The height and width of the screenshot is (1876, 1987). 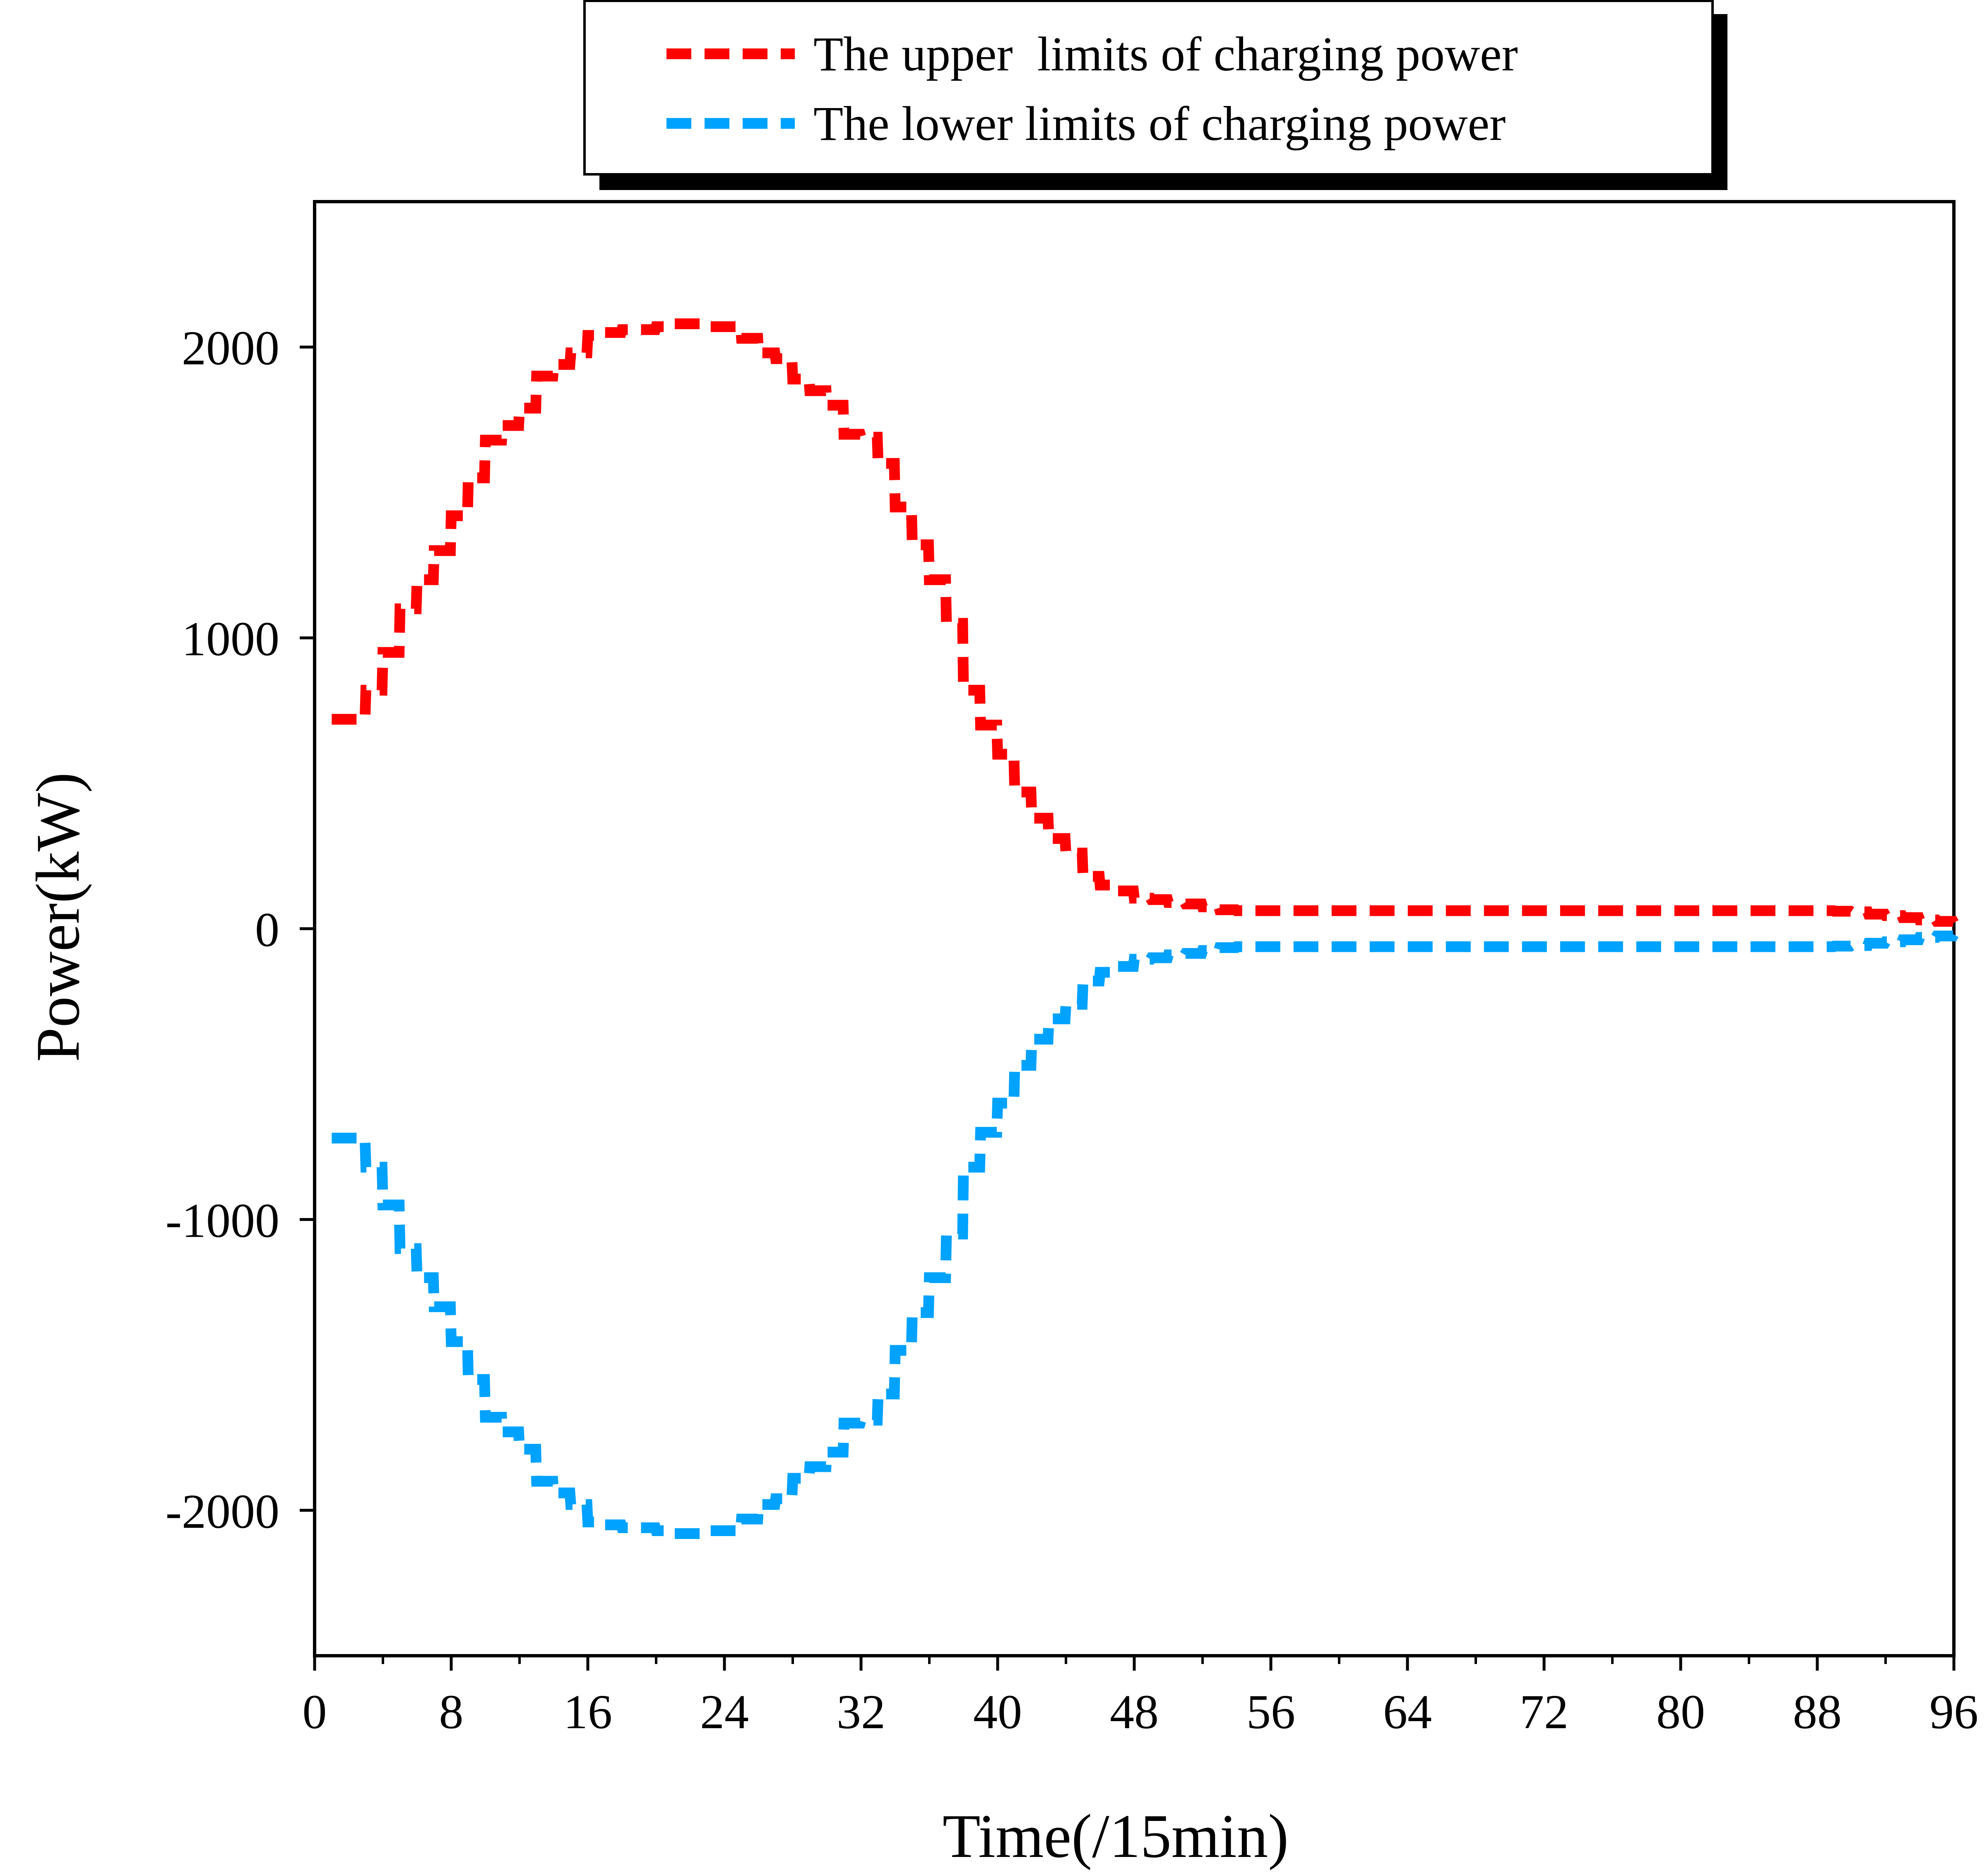 I want to click on x-tick-label: 64, so click(x=1407, y=1712).